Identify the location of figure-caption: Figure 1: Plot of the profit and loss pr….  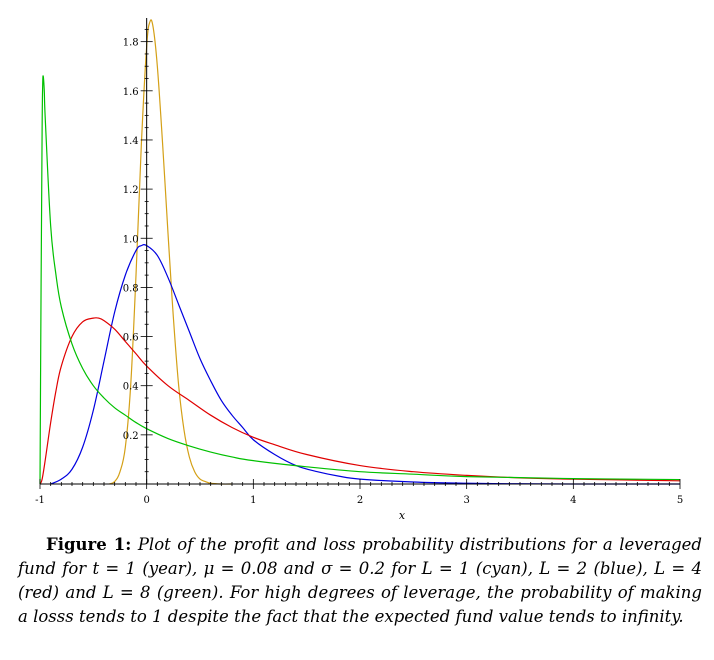
(360, 581).